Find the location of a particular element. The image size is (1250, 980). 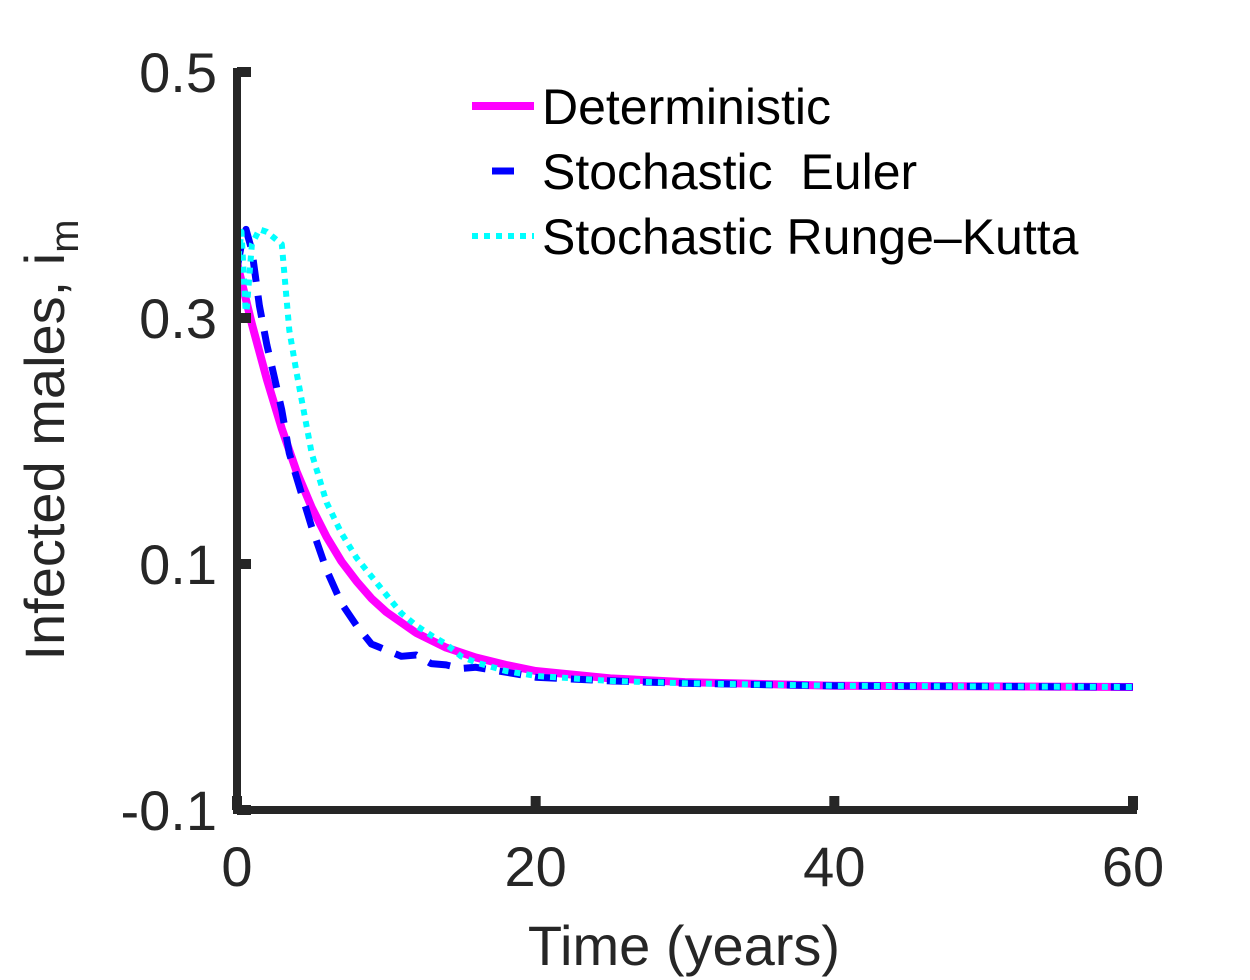

legend-label-2: Stochastic Runge–Kutta is located at coordinates (810, 237).